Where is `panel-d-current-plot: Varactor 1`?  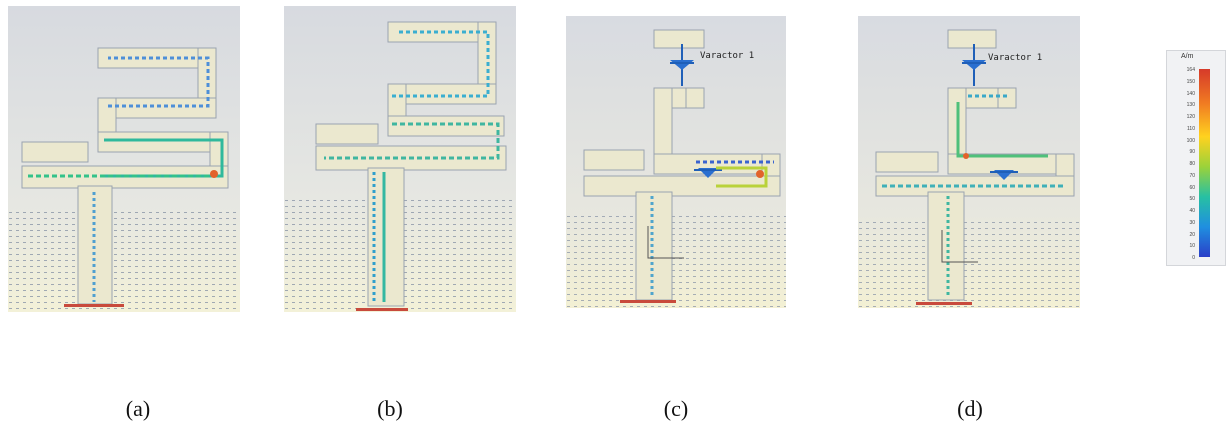
panel-d-current-plot: Varactor 1 is located at coordinates (969, 162).